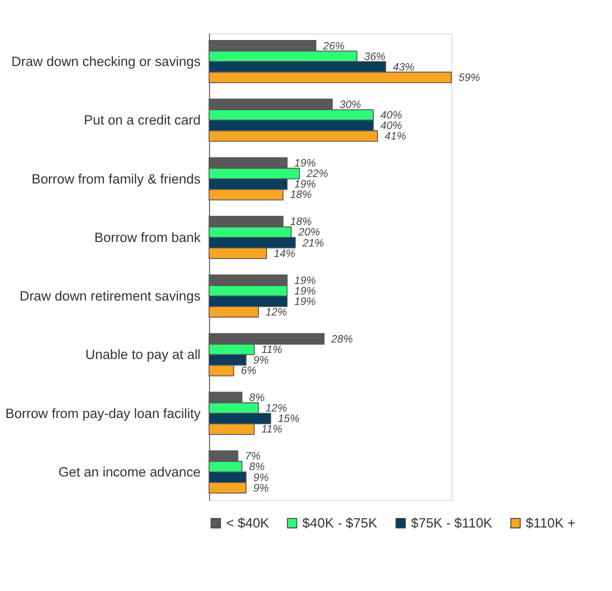 Image resolution: width=612 pixels, height=591 pixels. What do you see at coordinates (143, 354) in the screenshot?
I see `y-tick-label: Unable to pay at all` at bounding box center [143, 354].